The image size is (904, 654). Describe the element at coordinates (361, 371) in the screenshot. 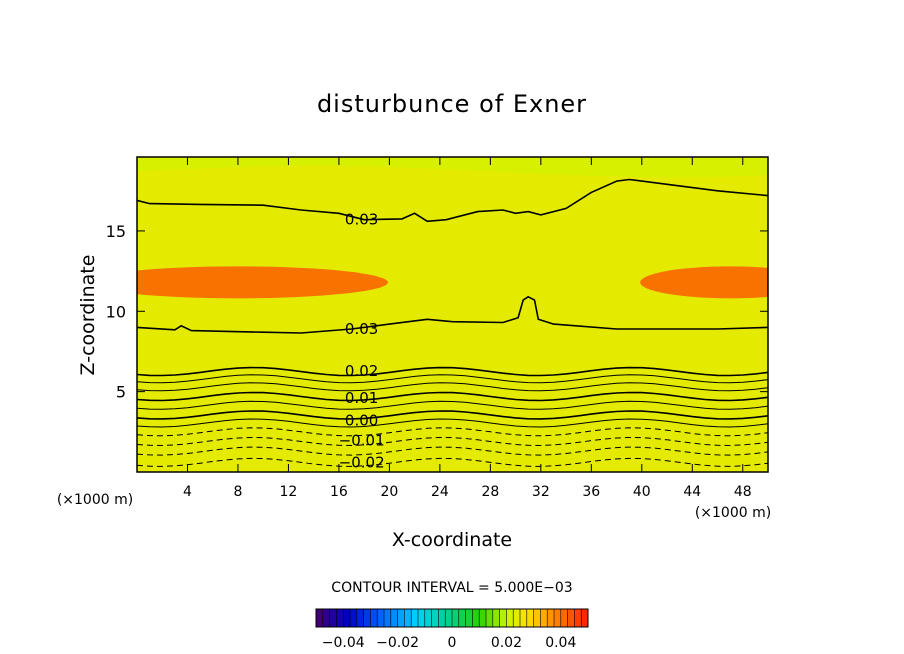

I see `contour-label-2: 0.02` at that location.